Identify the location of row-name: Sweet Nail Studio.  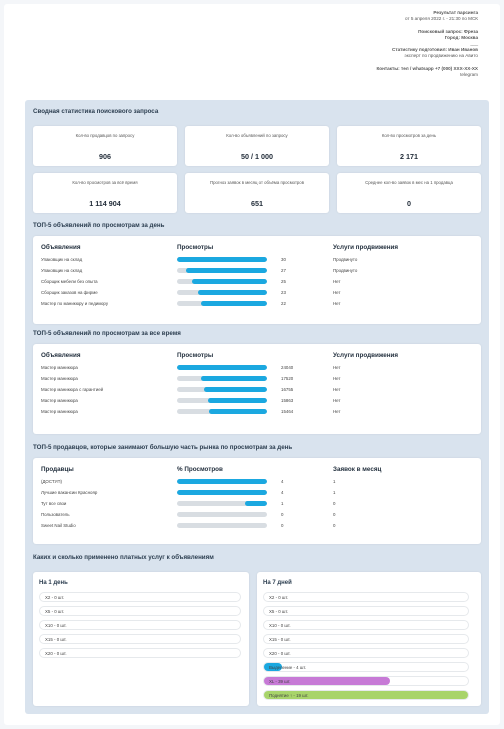
(58, 525).